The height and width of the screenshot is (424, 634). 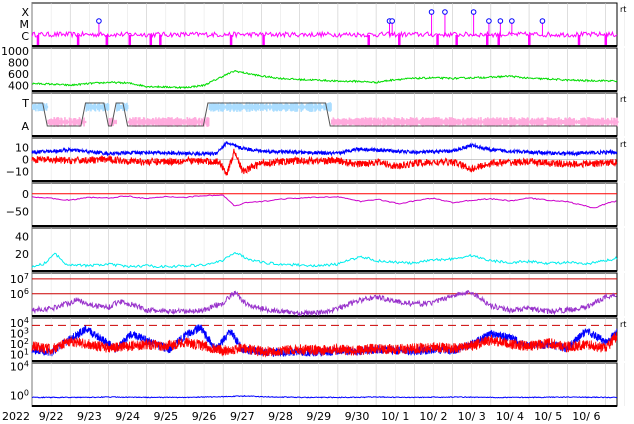 What do you see at coordinates (324, 384) in the screenshot?
I see `panel-frame-xray` at bounding box center [324, 384].